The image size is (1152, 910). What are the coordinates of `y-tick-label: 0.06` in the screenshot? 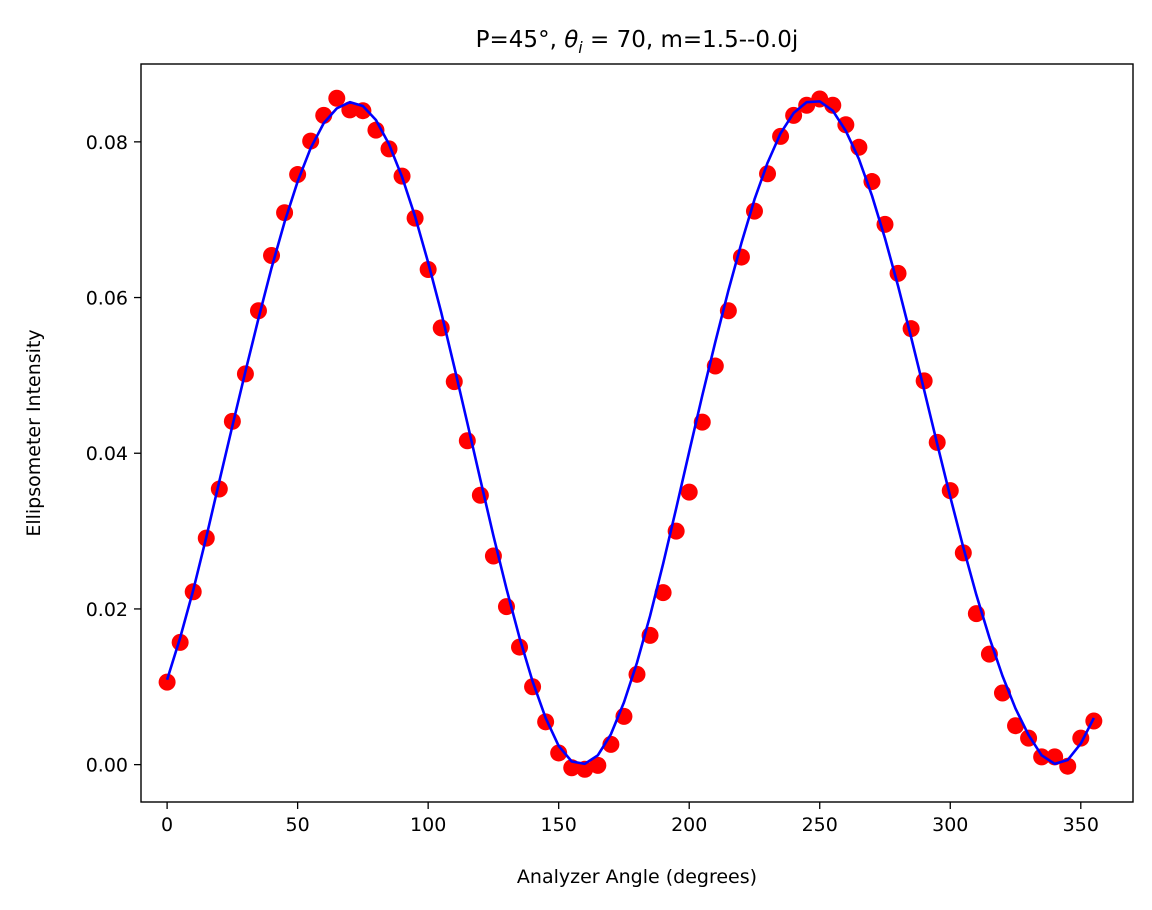 It's located at (107, 299).